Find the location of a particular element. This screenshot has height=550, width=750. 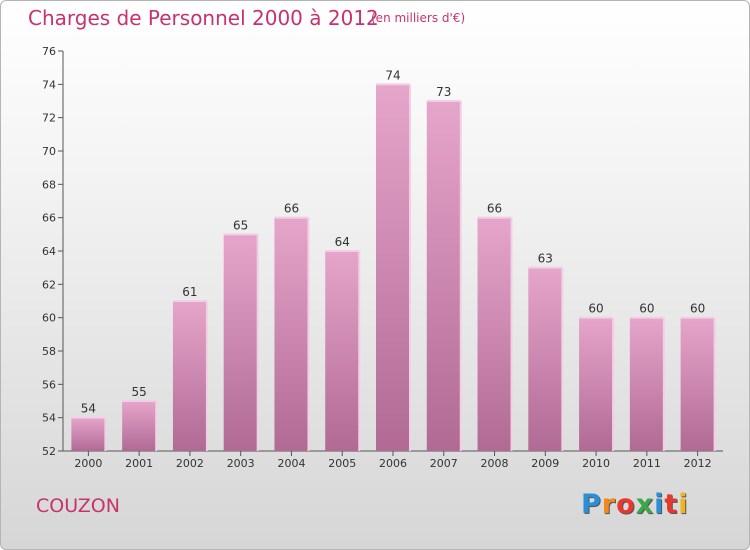

x-tick-label-2001: 2001 is located at coordinates (139, 463).